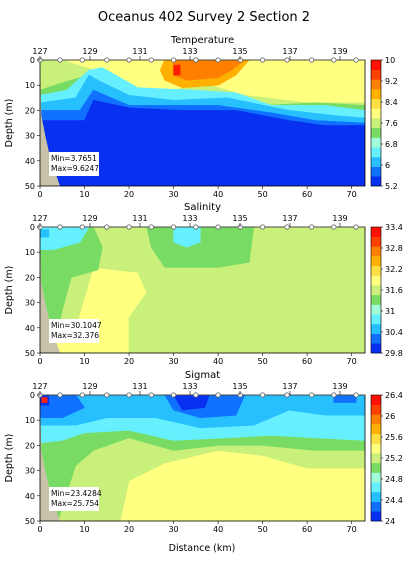 The height and width of the screenshot is (564, 409). I want to click on colorbar-tick-label: 25.6, so click(394, 437).